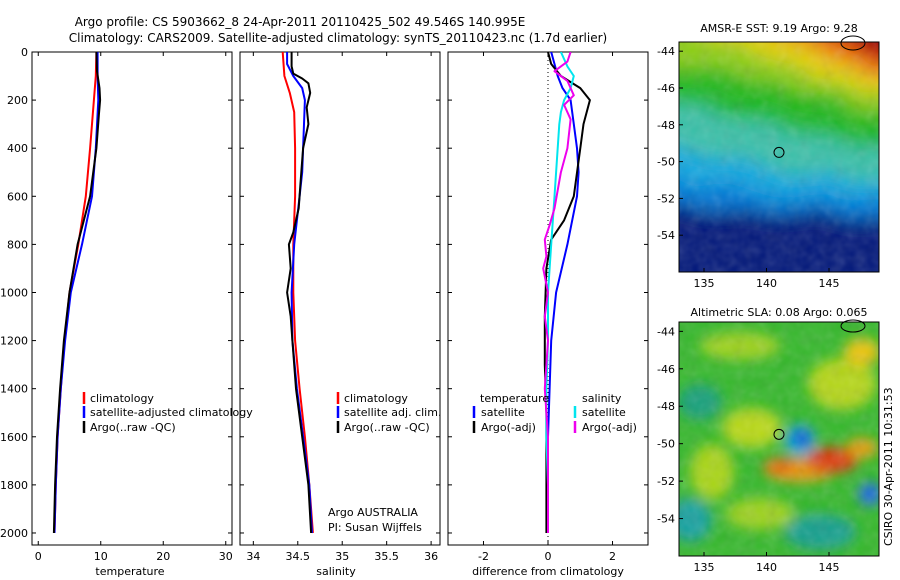  Describe the element at coordinates (748, 449) in the screenshot. I see `sla-map-ticks: 135 140 145 -44 -46 -48 -50 -52 -54` at that location.